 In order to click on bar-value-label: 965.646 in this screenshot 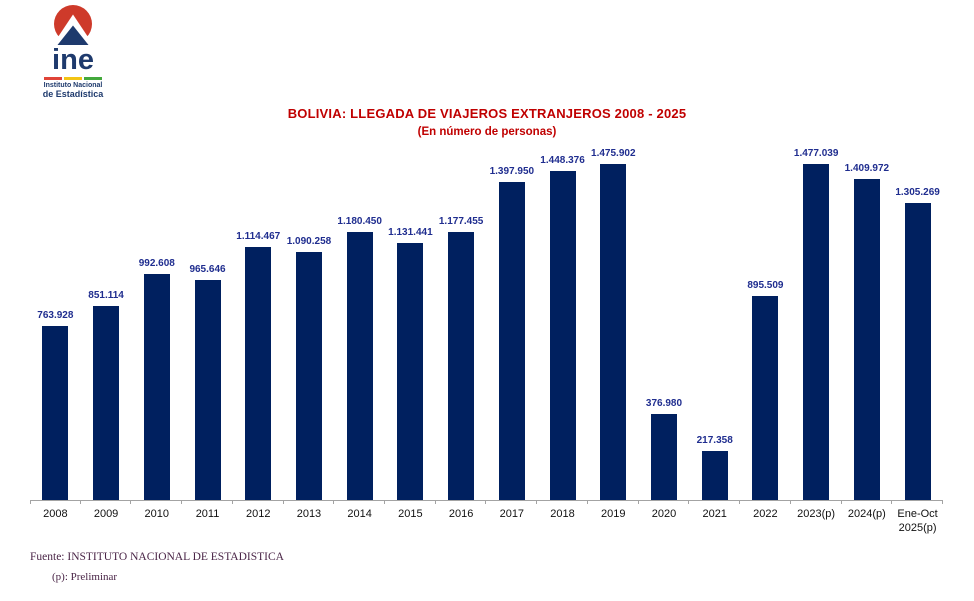, I will do `click(207, 270)`.